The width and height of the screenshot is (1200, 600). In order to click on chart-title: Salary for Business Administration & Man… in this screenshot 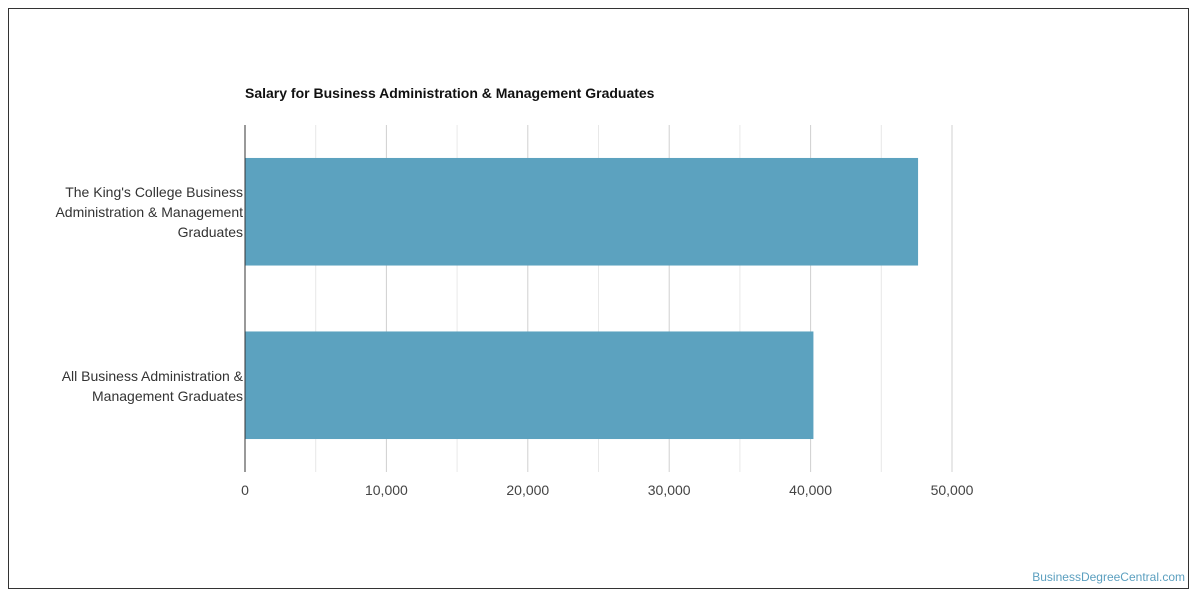, I will do `click(450, 93)`.